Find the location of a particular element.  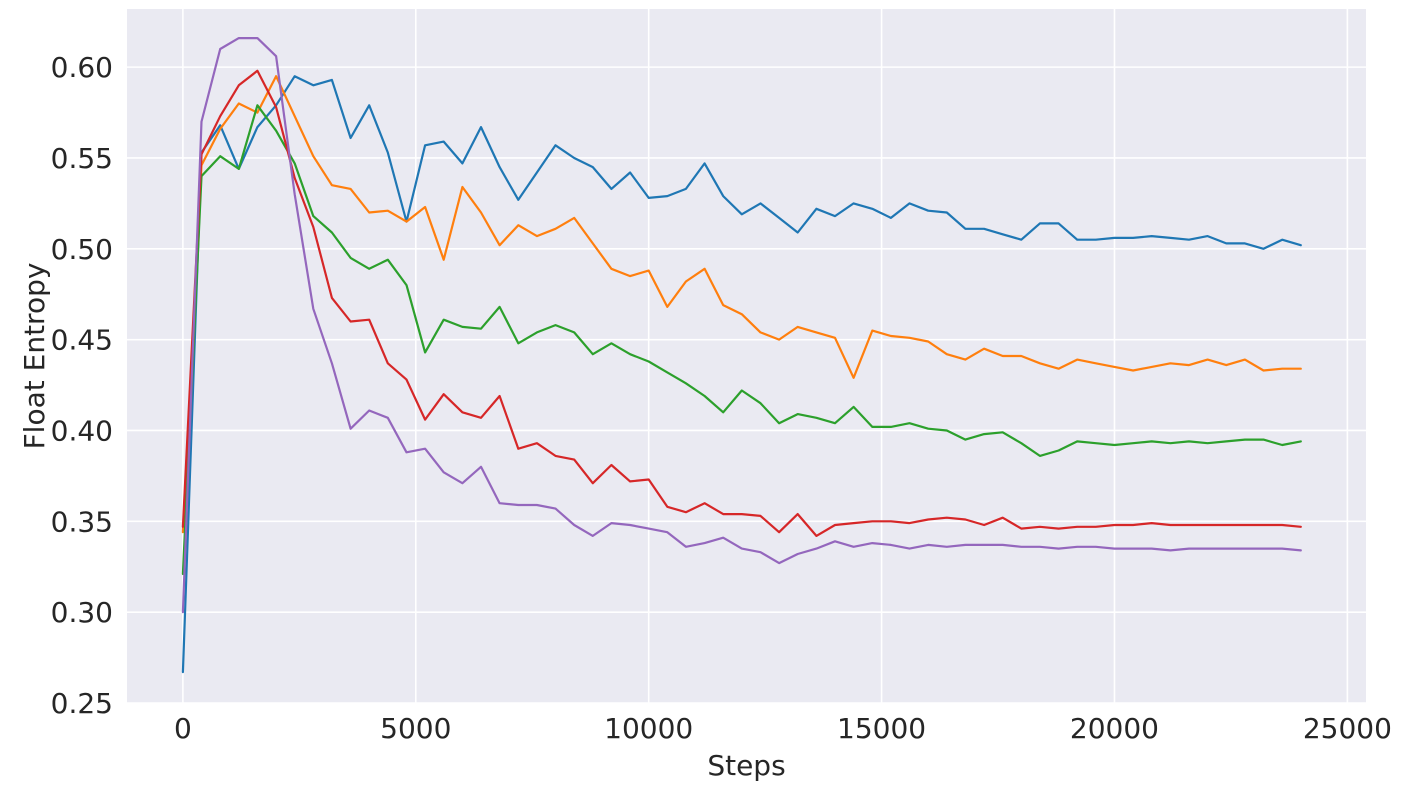

y-tick-label: 0.25 is located at coordinates (82, 703).